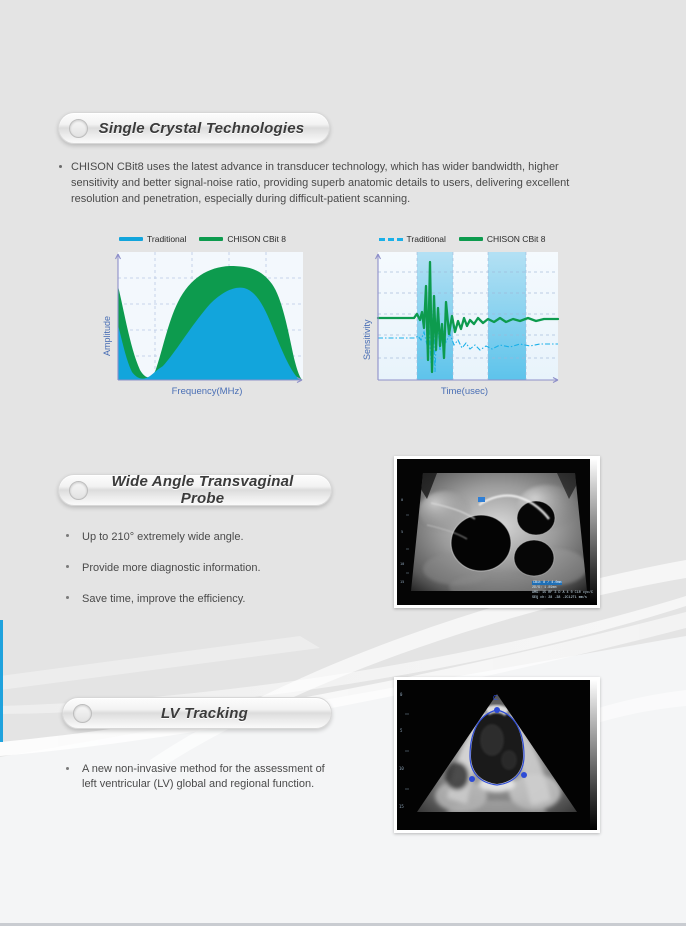 Image resolution: width=686 pixels, height=926 pixels. What do you see at coordinates (495, 698) in the screenshot?
I see `marker-label-c: C` at bounding box center [495, 698].